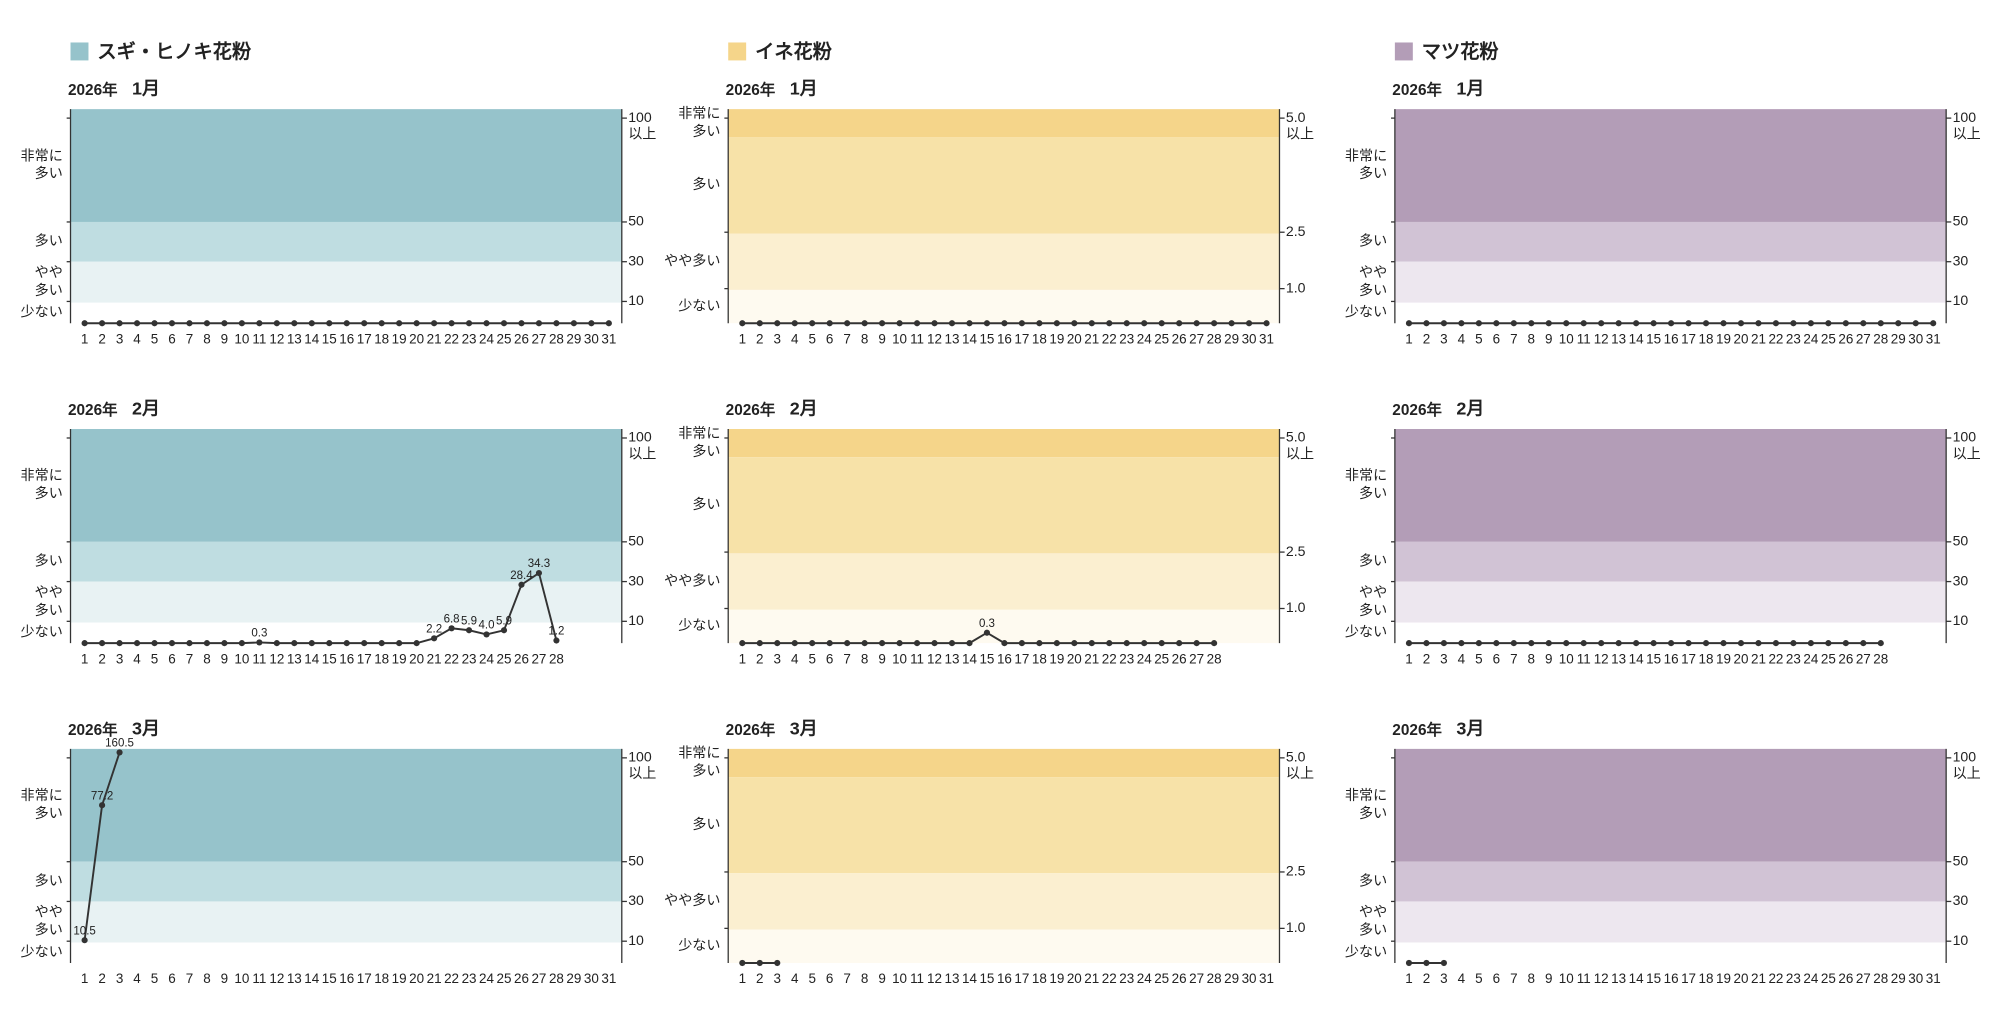  Describe the element at coordinates (1845, 338) in the screenshot. I see `day-label: 26` at that location.